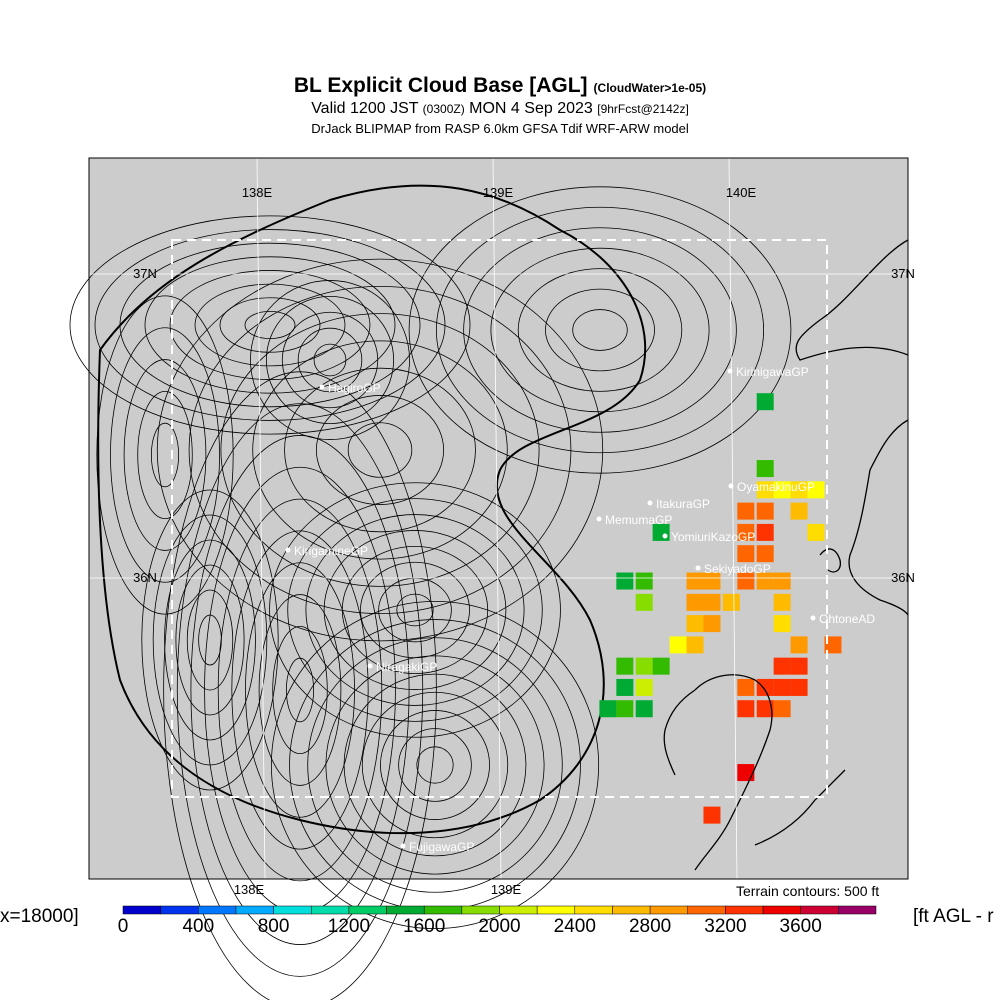 The height and width of the screenshot is (1000, 1000). What do you see at coordinates (331, 551) in the screenshot?
I see `site-label: KirigamineGP` at bounding box center [331, 551].